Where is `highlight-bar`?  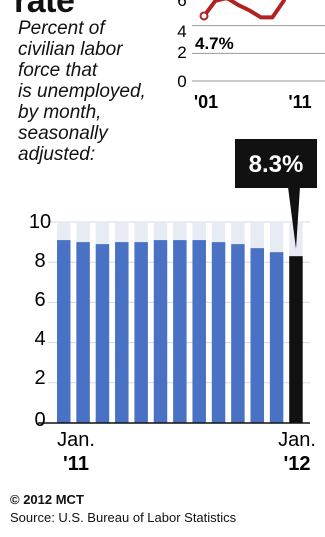 highlight-bar is located at coordinates (296, 339).